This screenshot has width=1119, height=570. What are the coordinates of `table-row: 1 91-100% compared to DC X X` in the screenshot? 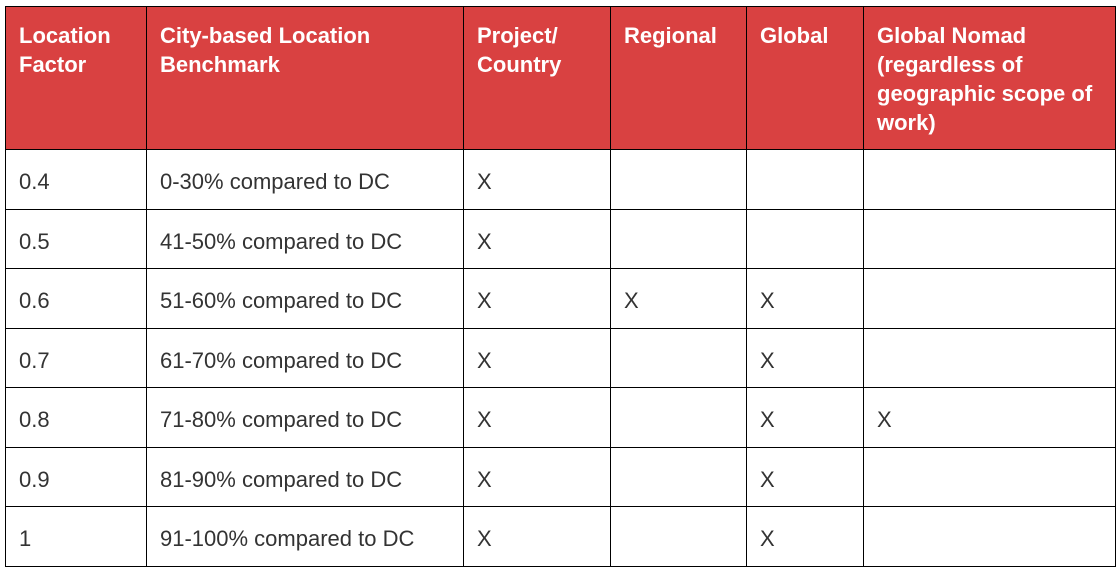 It's located at (560, 536).